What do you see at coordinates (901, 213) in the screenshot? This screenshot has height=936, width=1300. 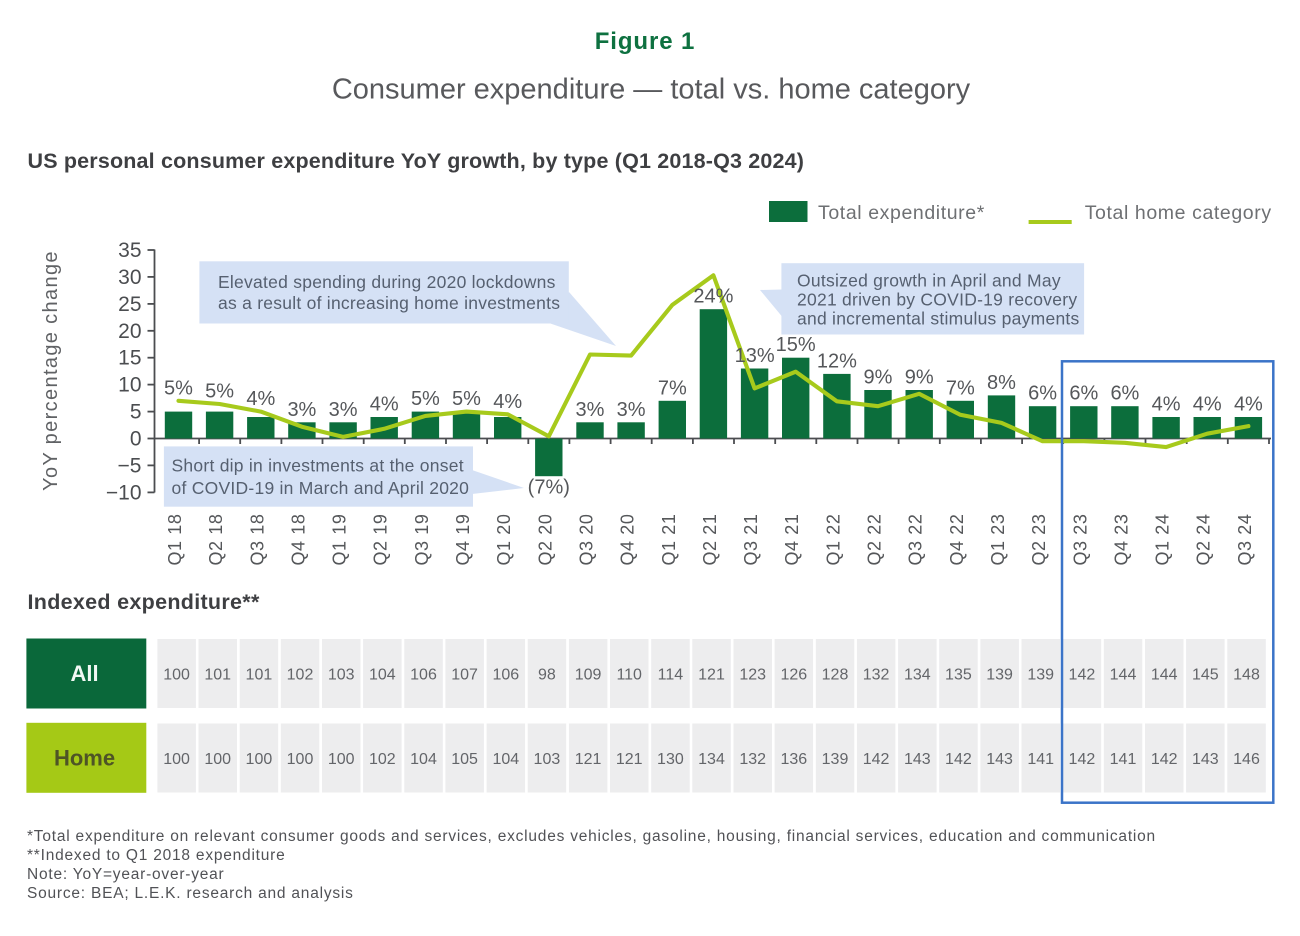 I see `svg-text: Total expenditure*` at bounding box center [901, 213].